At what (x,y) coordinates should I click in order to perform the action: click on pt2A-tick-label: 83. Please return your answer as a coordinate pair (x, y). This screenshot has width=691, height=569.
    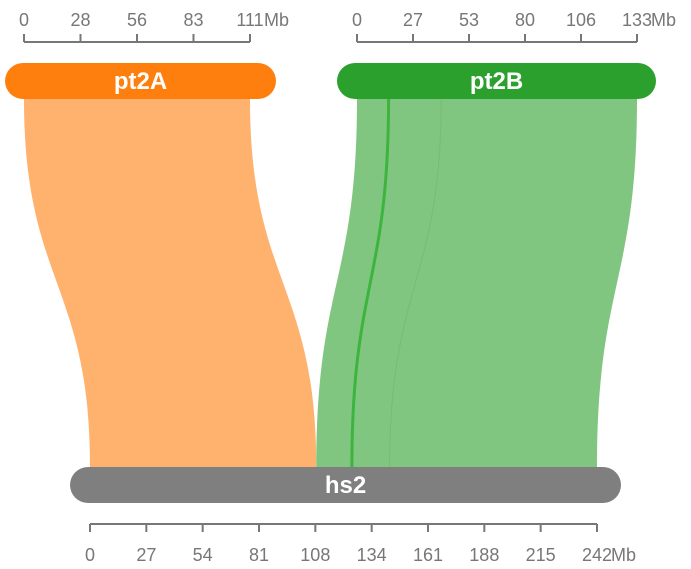
    Looking at the image, I should click on (193, 20).